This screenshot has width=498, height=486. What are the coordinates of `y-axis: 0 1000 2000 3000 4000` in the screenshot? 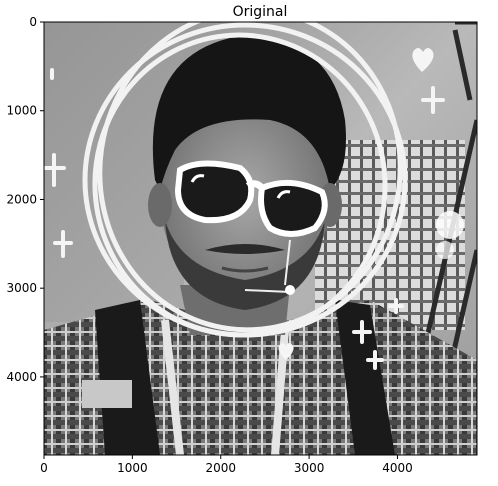 It's located at (25, 199).